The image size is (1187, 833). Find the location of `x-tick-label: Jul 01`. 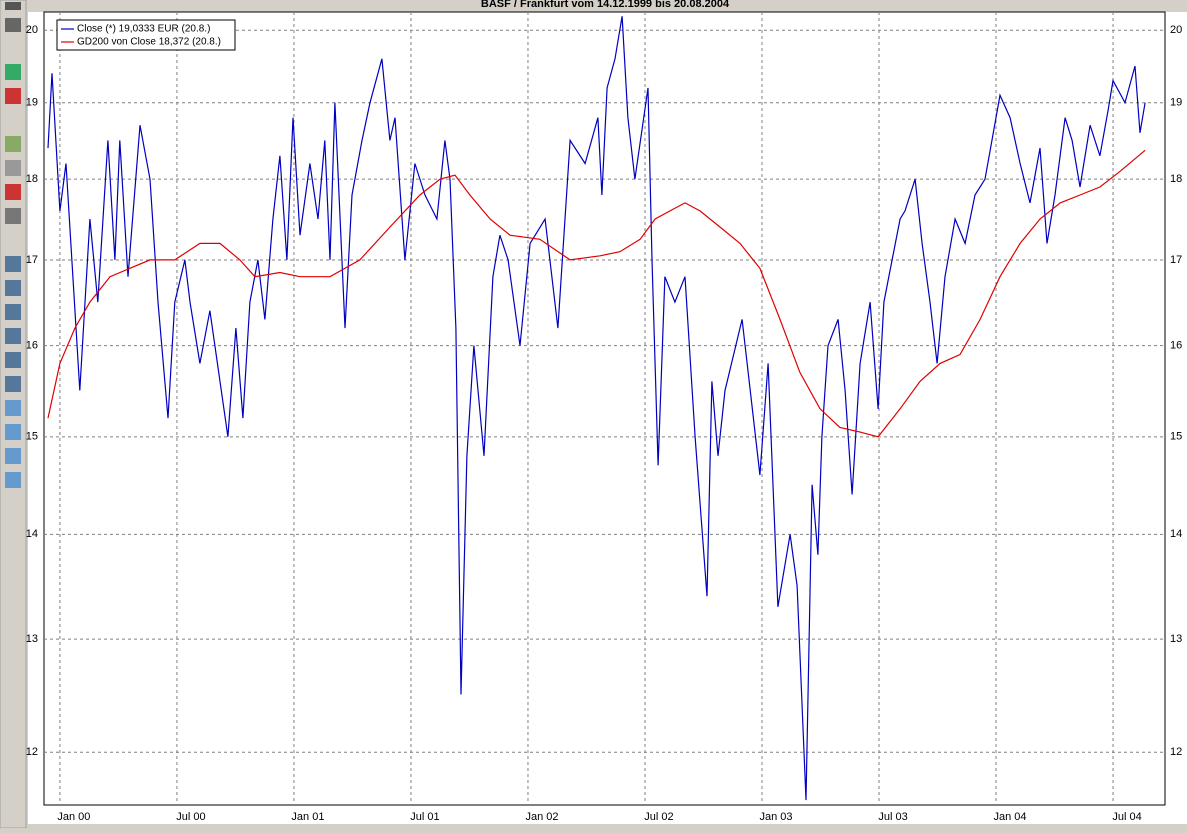

x-tick-label: Jul 01 is located at coordinates (424, 817).